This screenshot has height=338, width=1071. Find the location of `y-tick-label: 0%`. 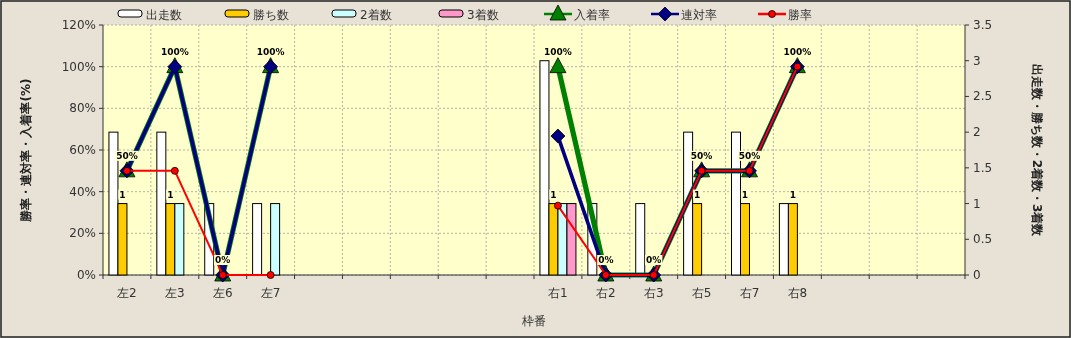

y-tick-label: 0% is located at coordinates (86, 275).